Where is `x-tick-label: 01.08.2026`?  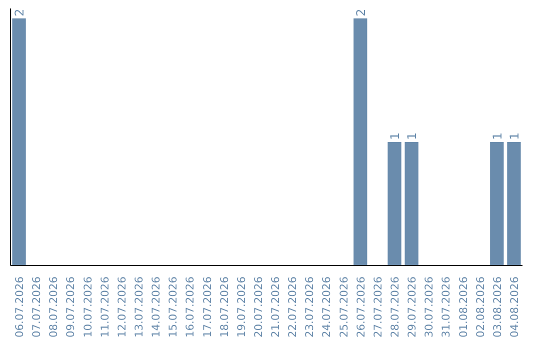 x-tick-label: 01.08.2026 is located at coordinates (463, 307).